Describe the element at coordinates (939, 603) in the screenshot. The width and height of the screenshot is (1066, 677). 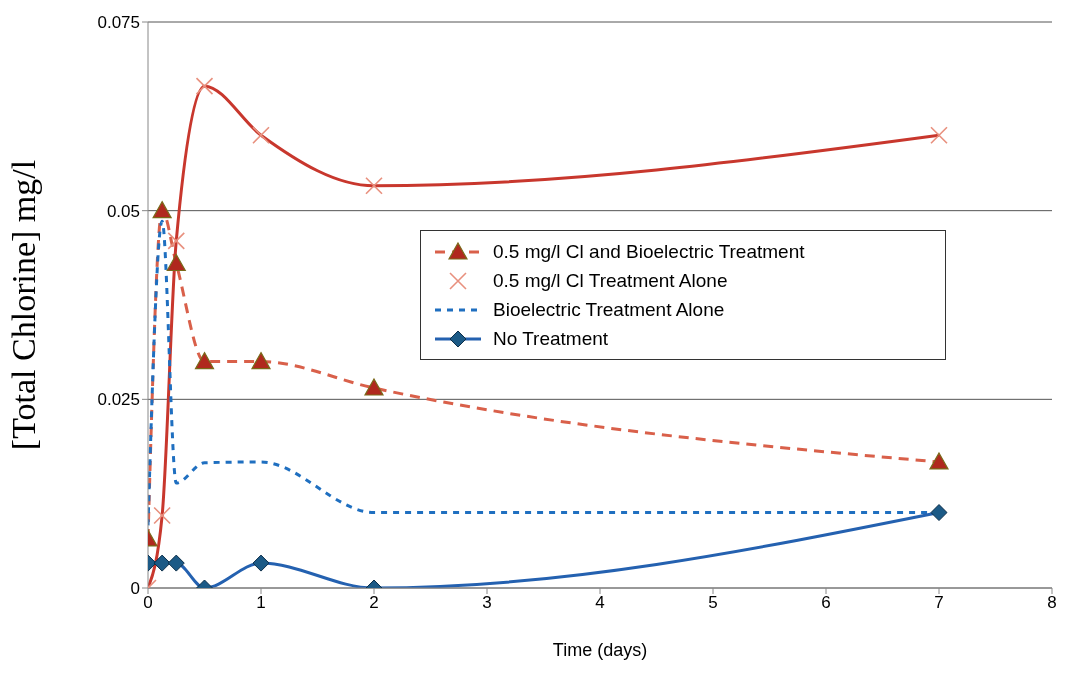
I see `x-tick-label: 7` at that location.